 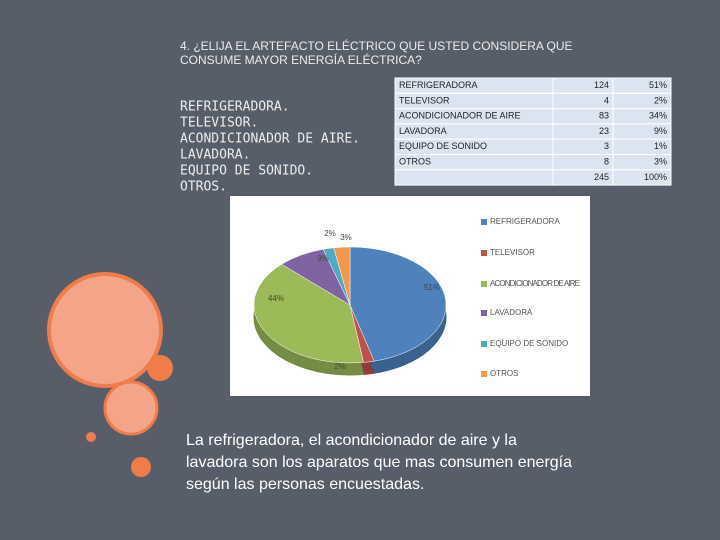 I want to click on table-text: ACONDICIONADOR DE AIRE, so click(x=460, y=116).